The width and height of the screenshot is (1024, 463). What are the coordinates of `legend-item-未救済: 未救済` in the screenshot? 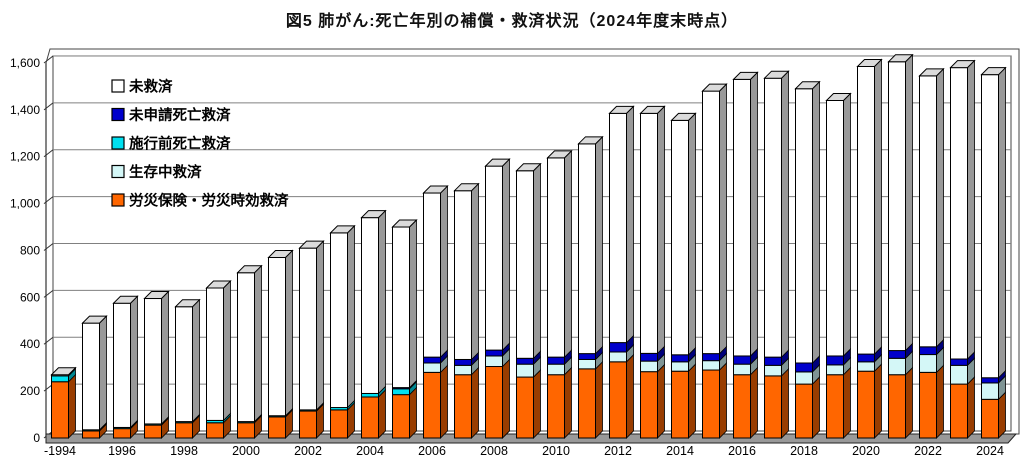 It's located at (142, 87).